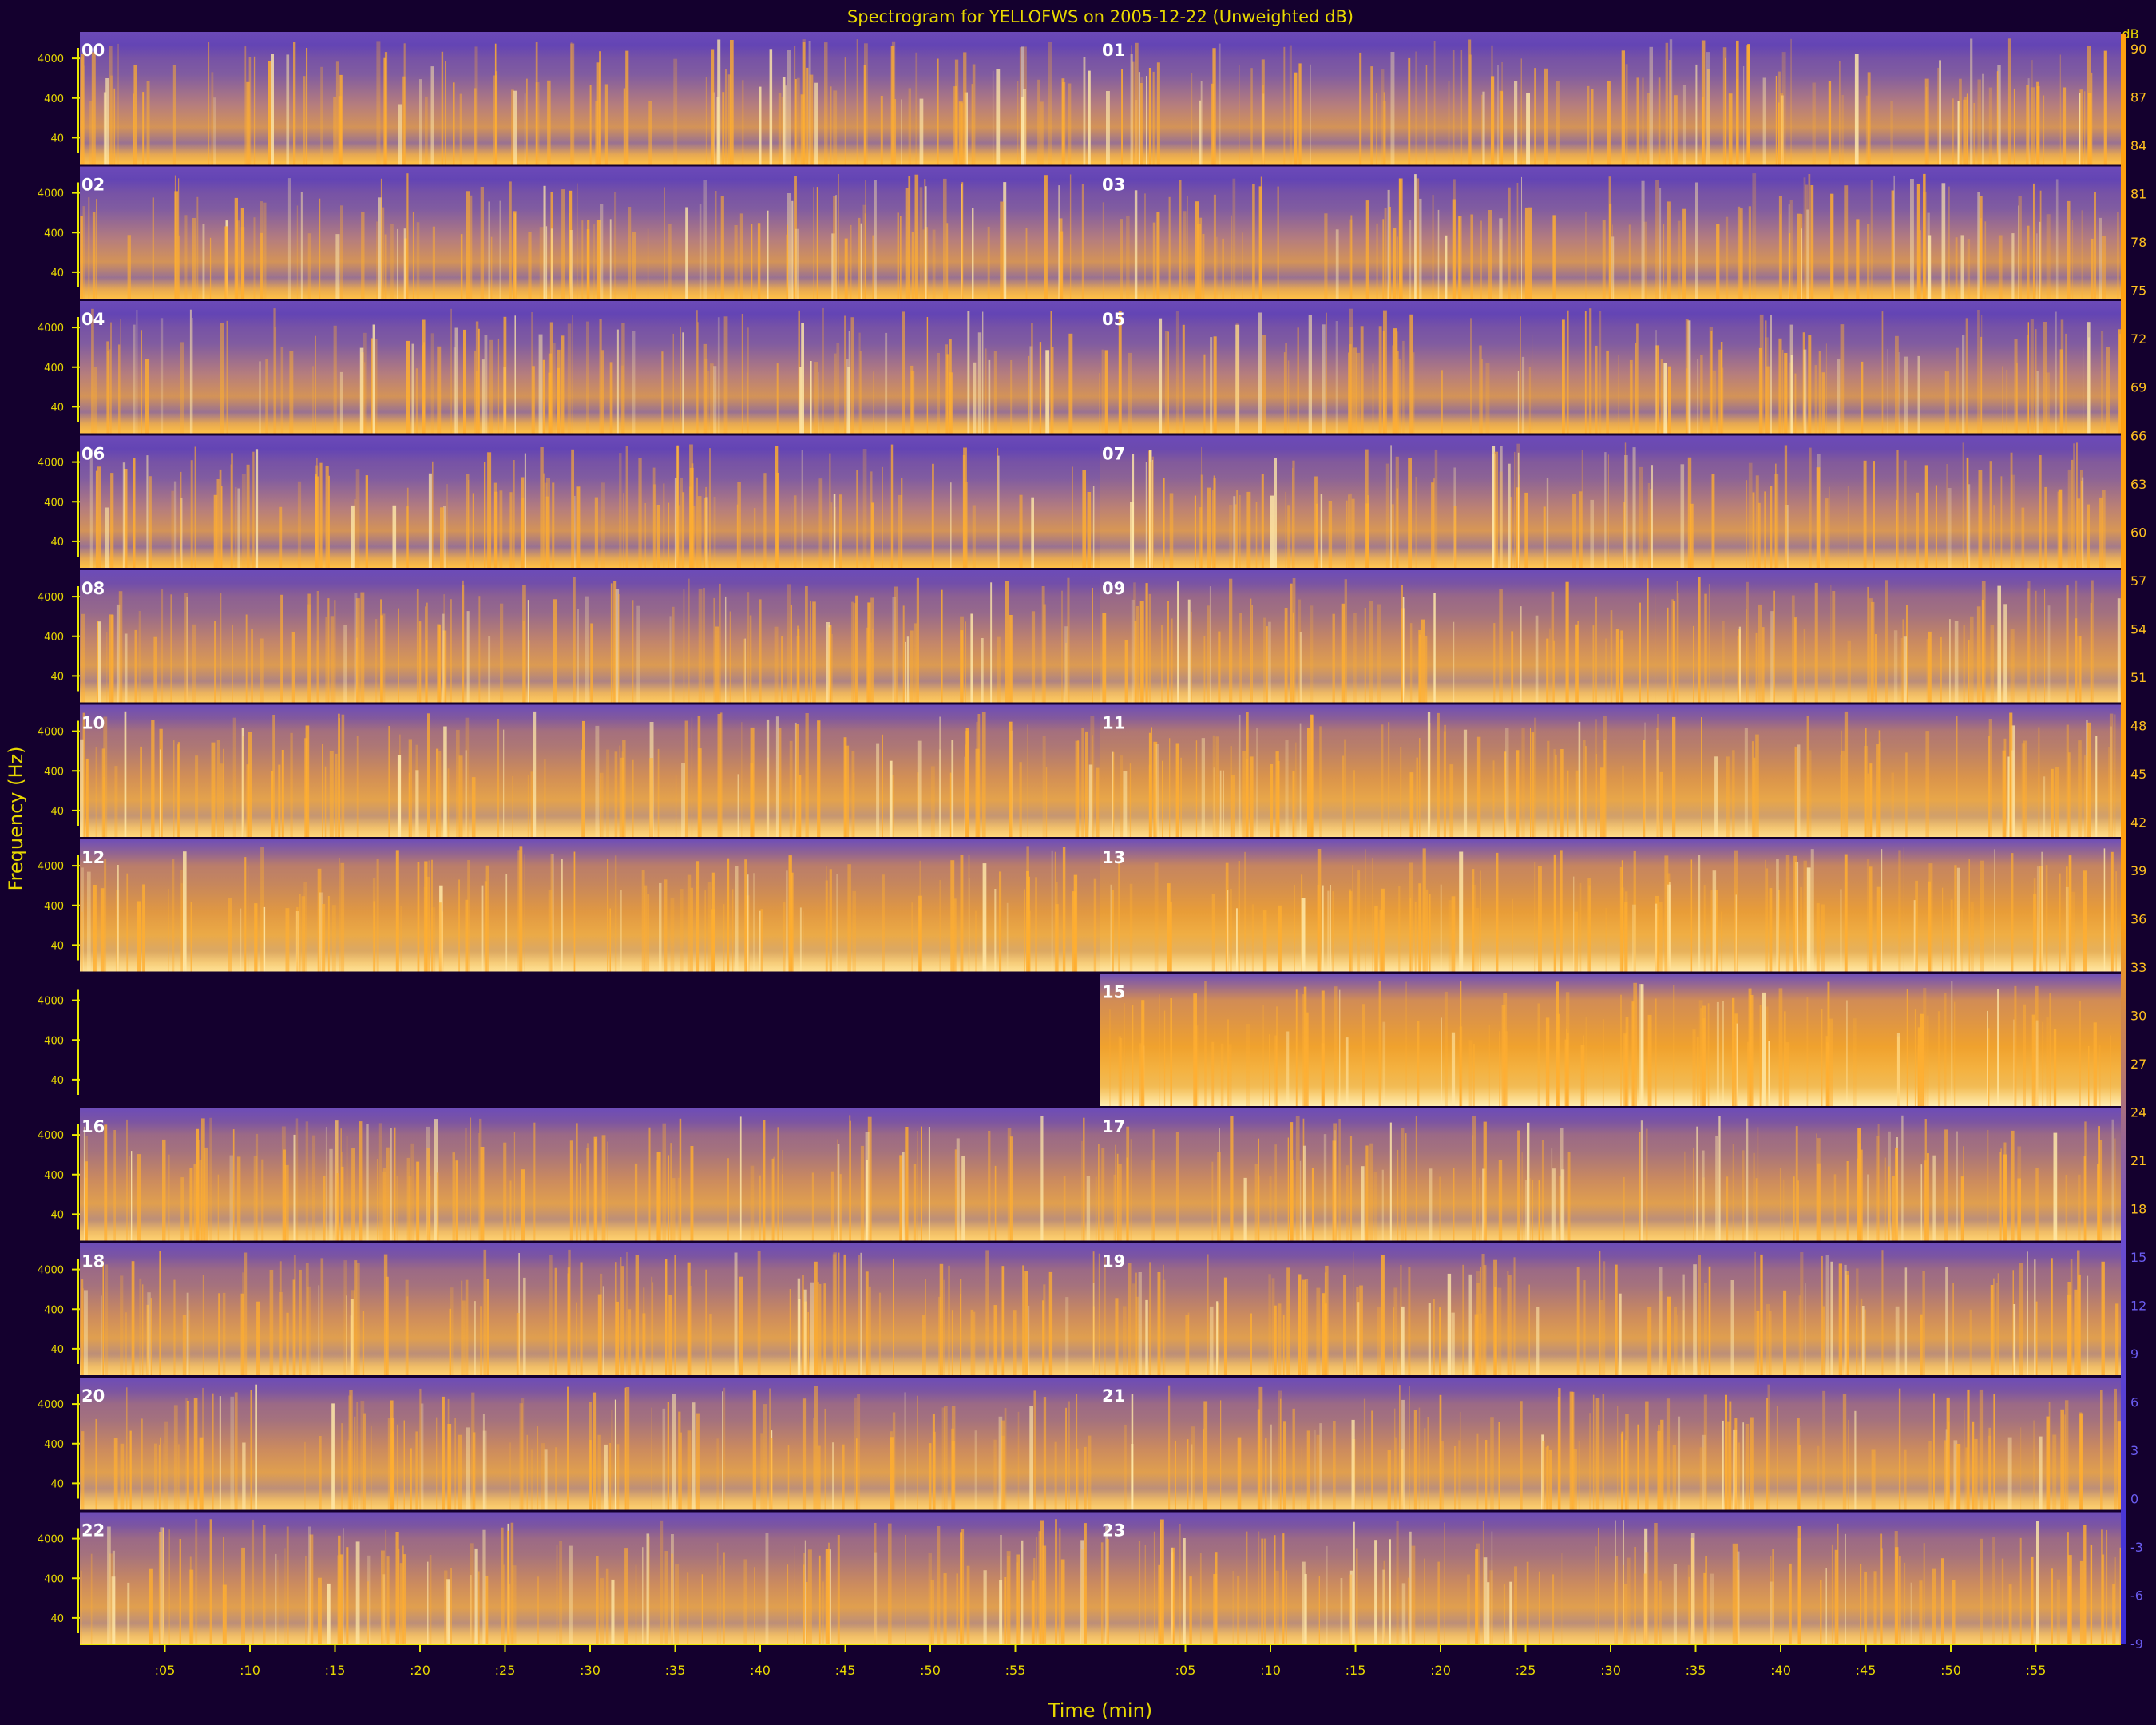 Image resolution: width=2156 pixels, height=1725 pixels. I want to click on frequency-tick-label: 4000, so click(51, 598).